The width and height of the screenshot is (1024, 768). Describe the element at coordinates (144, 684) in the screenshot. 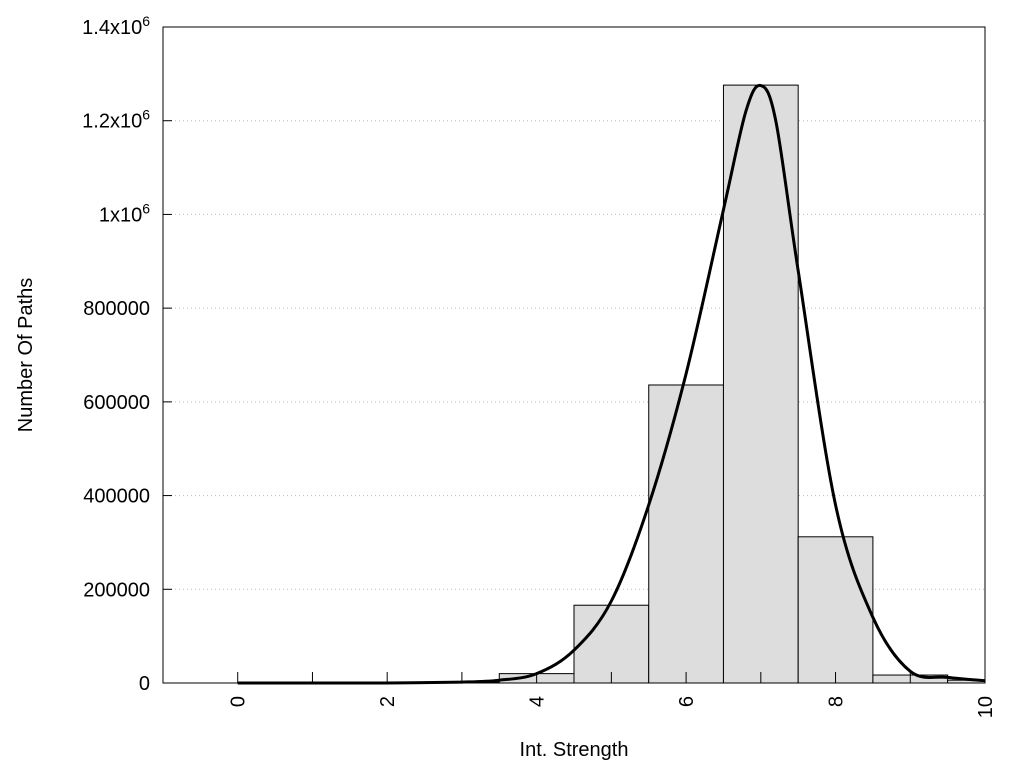

I see `y-tick-label: 0` at that location.